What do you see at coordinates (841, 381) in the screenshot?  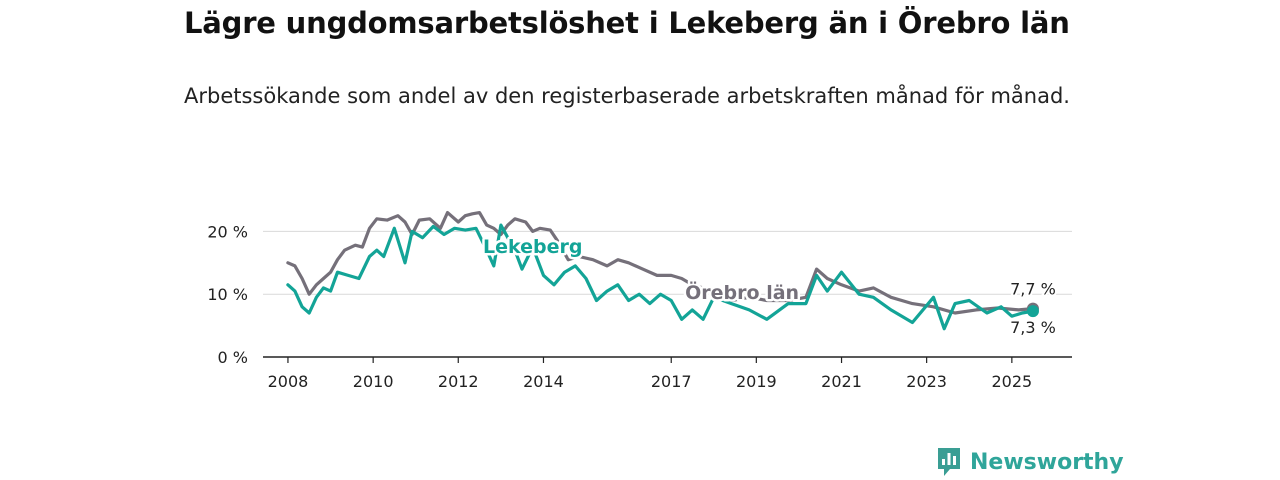 I see `x-tick-label: 2021` at bounding box center [841, 381].